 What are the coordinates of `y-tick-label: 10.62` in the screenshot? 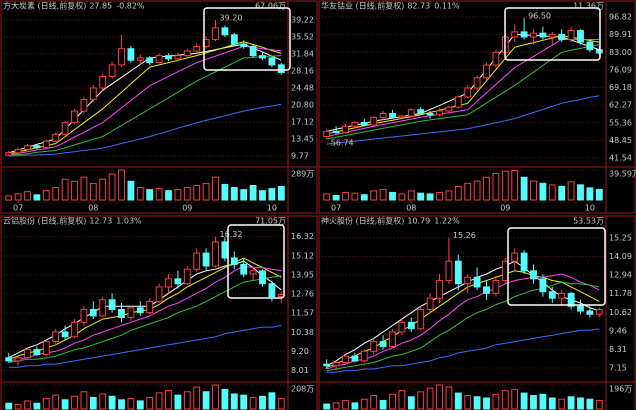 It's located at (620, 312).